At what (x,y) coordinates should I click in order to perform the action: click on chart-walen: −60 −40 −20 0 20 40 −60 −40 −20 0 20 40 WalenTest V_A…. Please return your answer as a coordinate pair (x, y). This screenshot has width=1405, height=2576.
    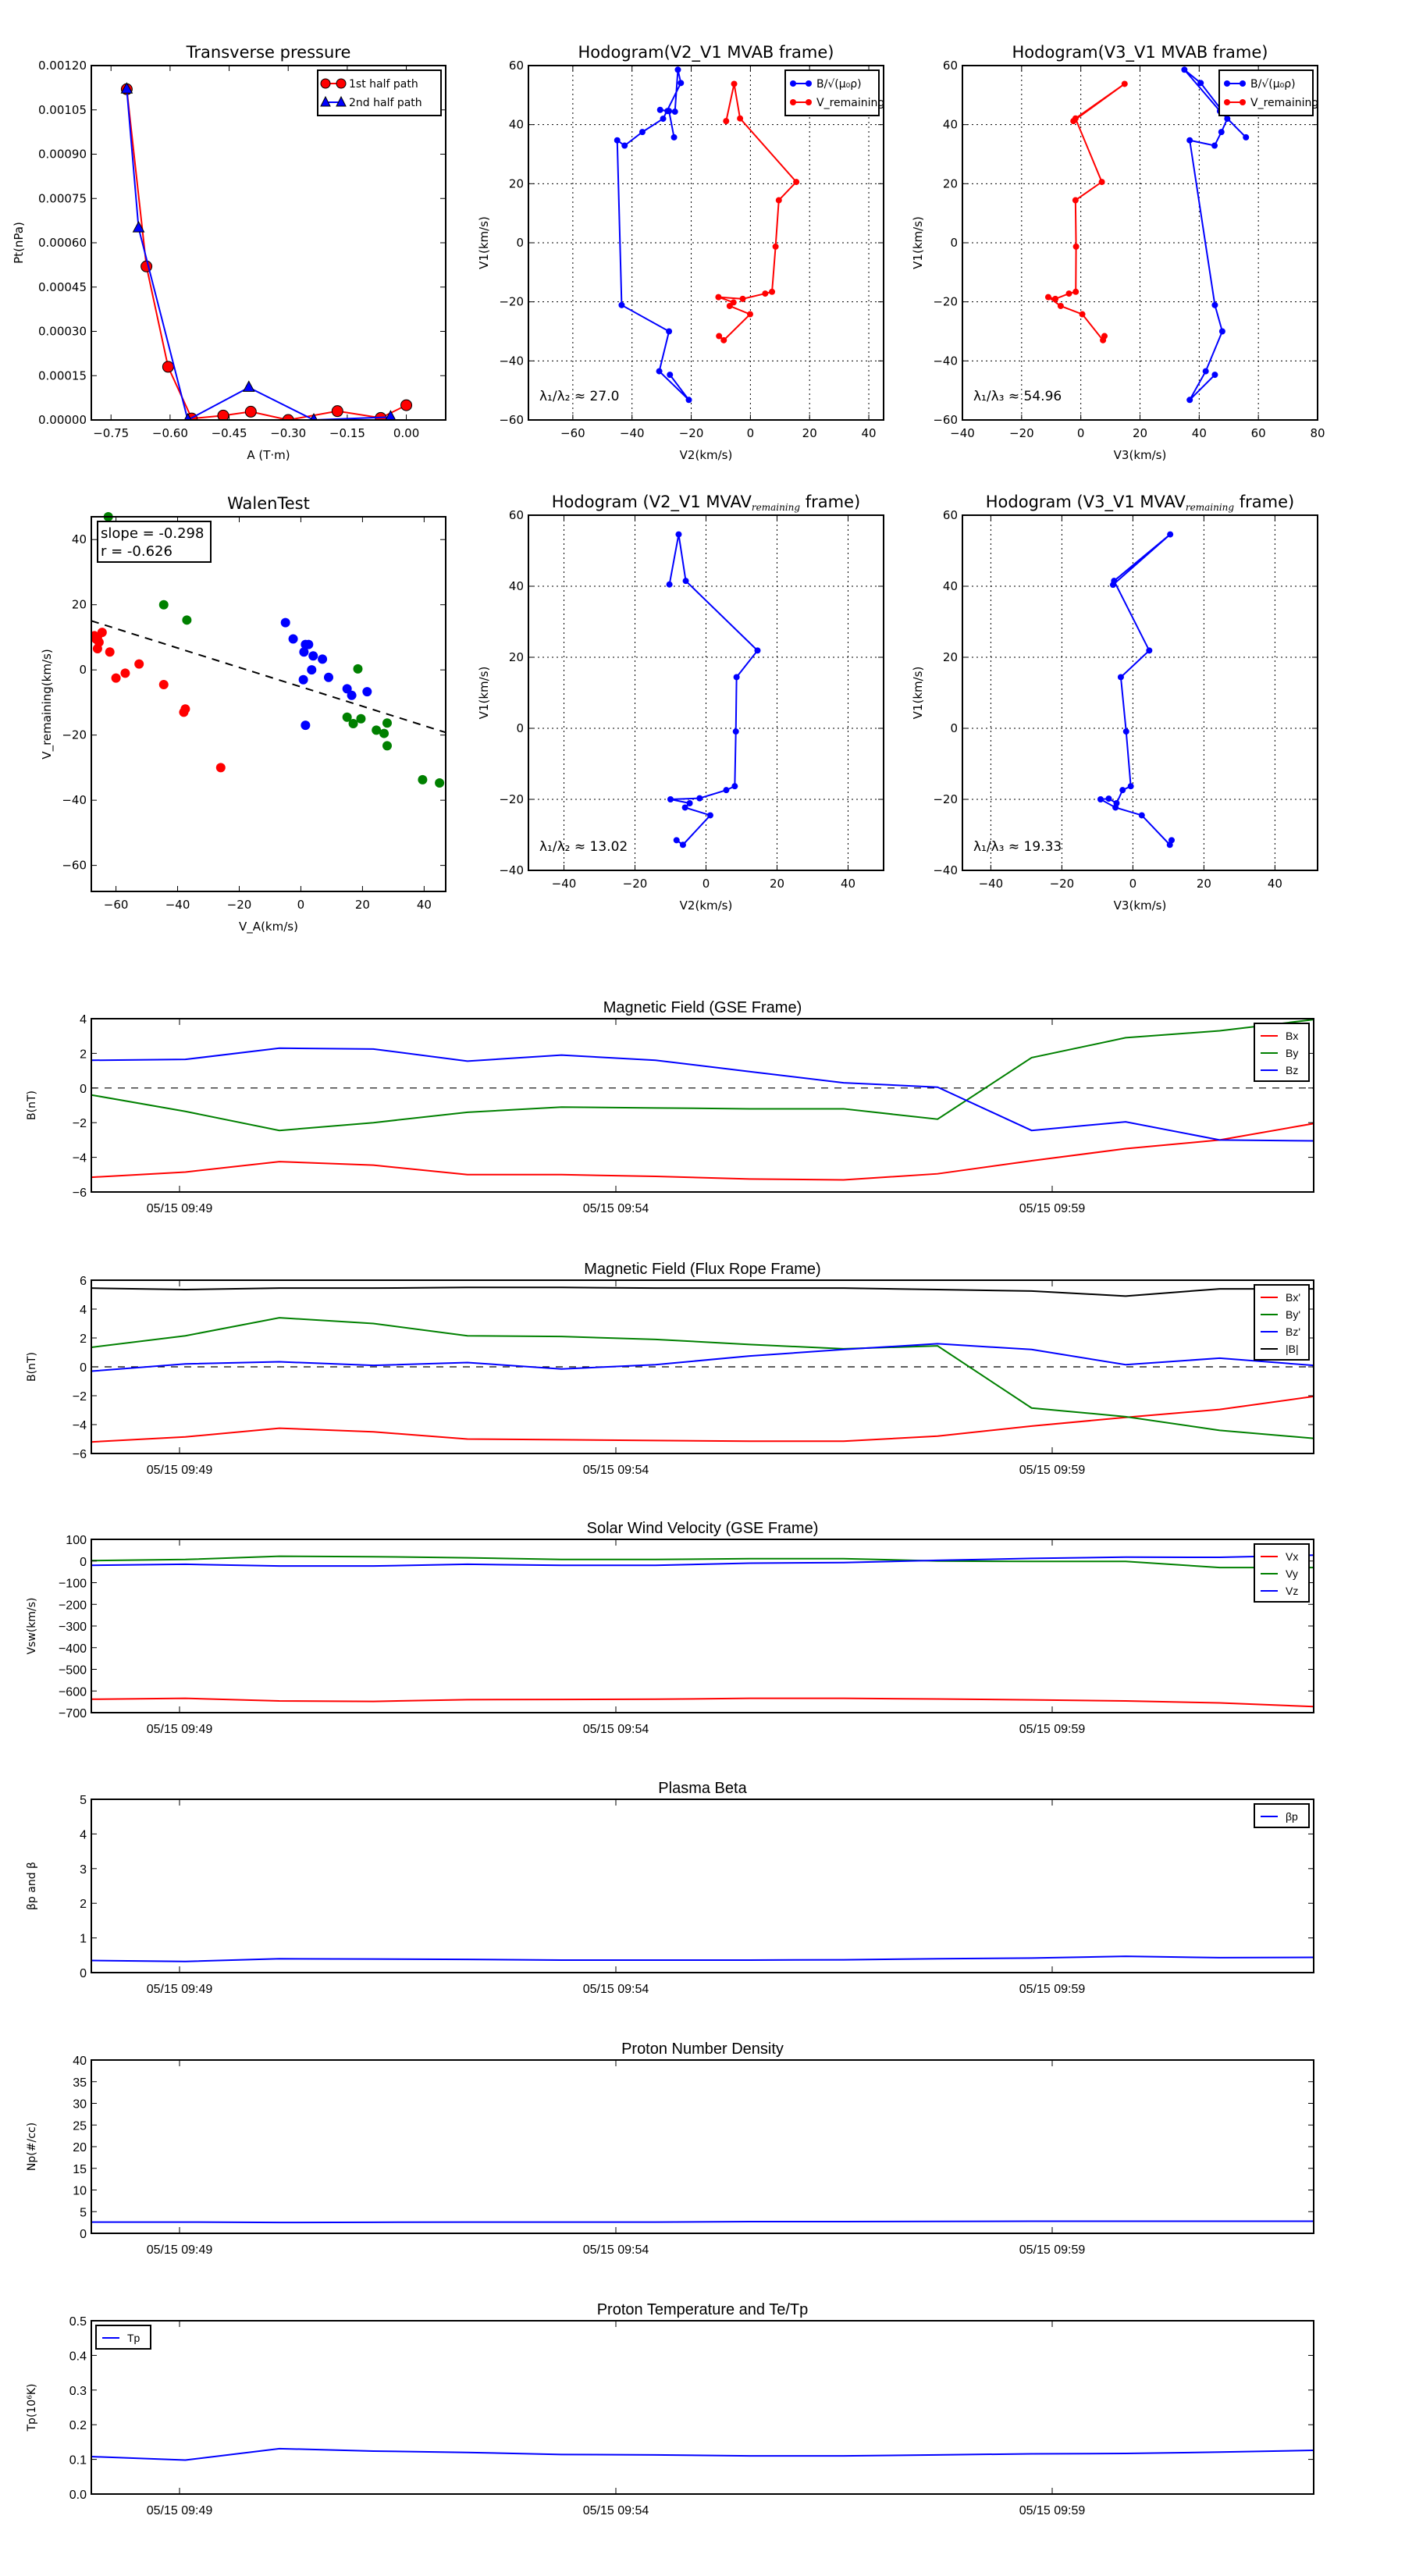
    Looking at the image, I should click on (243, 714).